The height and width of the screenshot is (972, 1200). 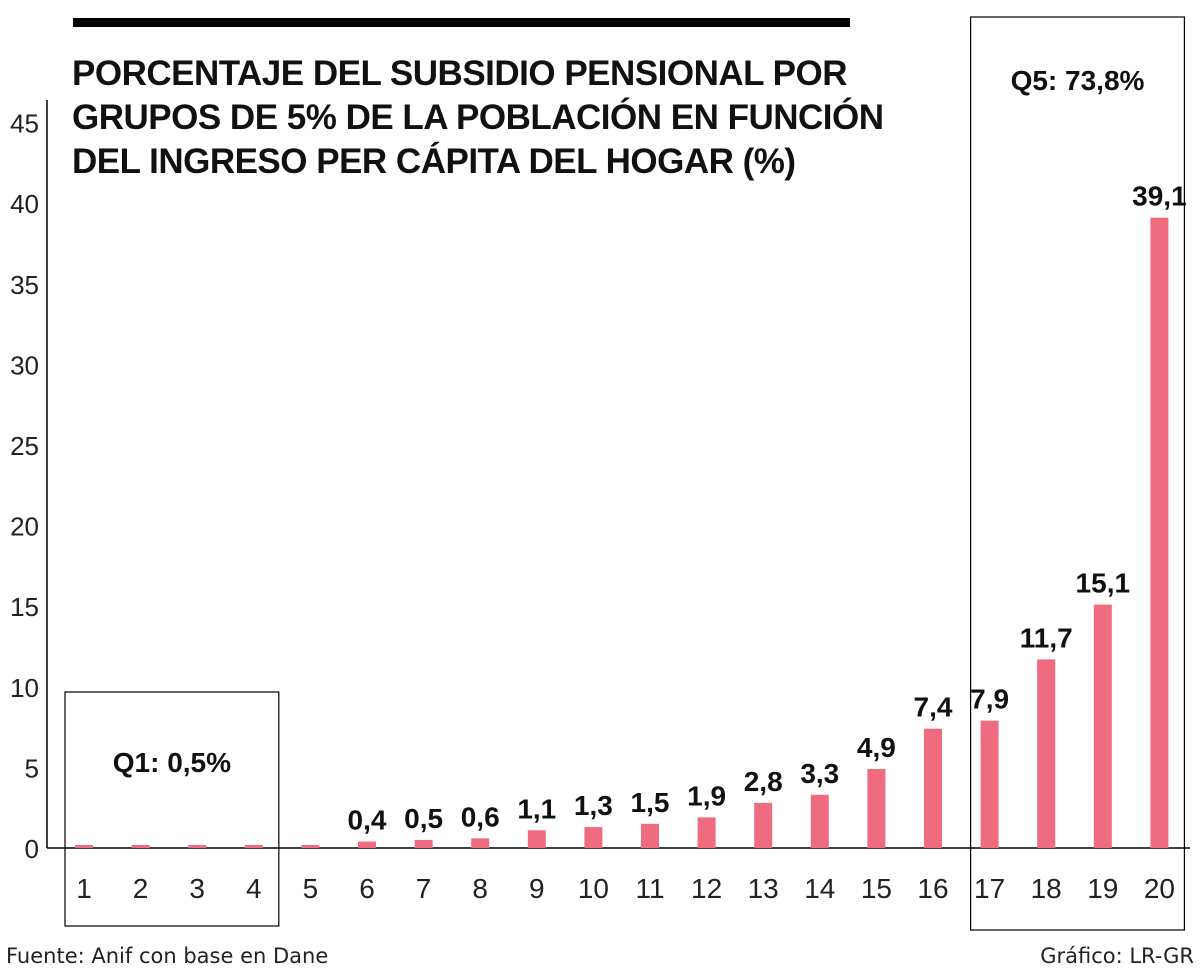 I want to click on data-label: 1,9, so click(x=706, y=795).